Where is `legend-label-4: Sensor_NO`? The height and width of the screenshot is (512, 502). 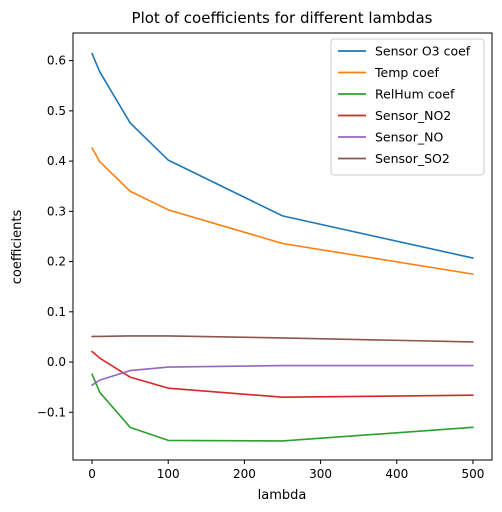 legend-label-4: Sensor_NO is located at coordinates (409, 137).